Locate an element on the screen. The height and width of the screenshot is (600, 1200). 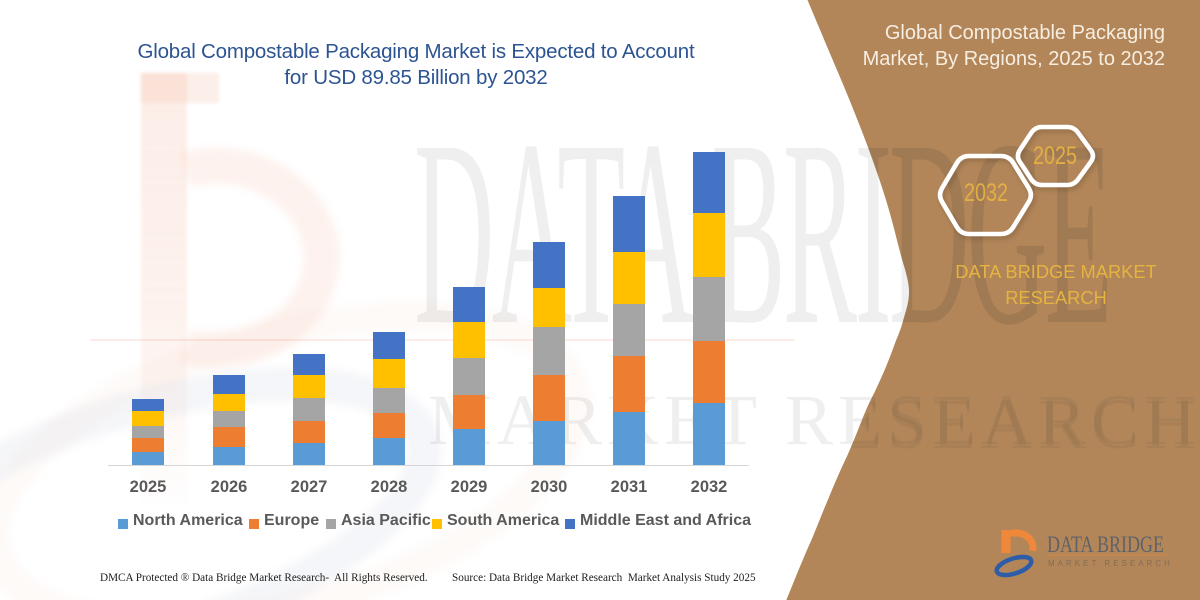
svg-text: 2025 is located at coordinates (1055, 156).